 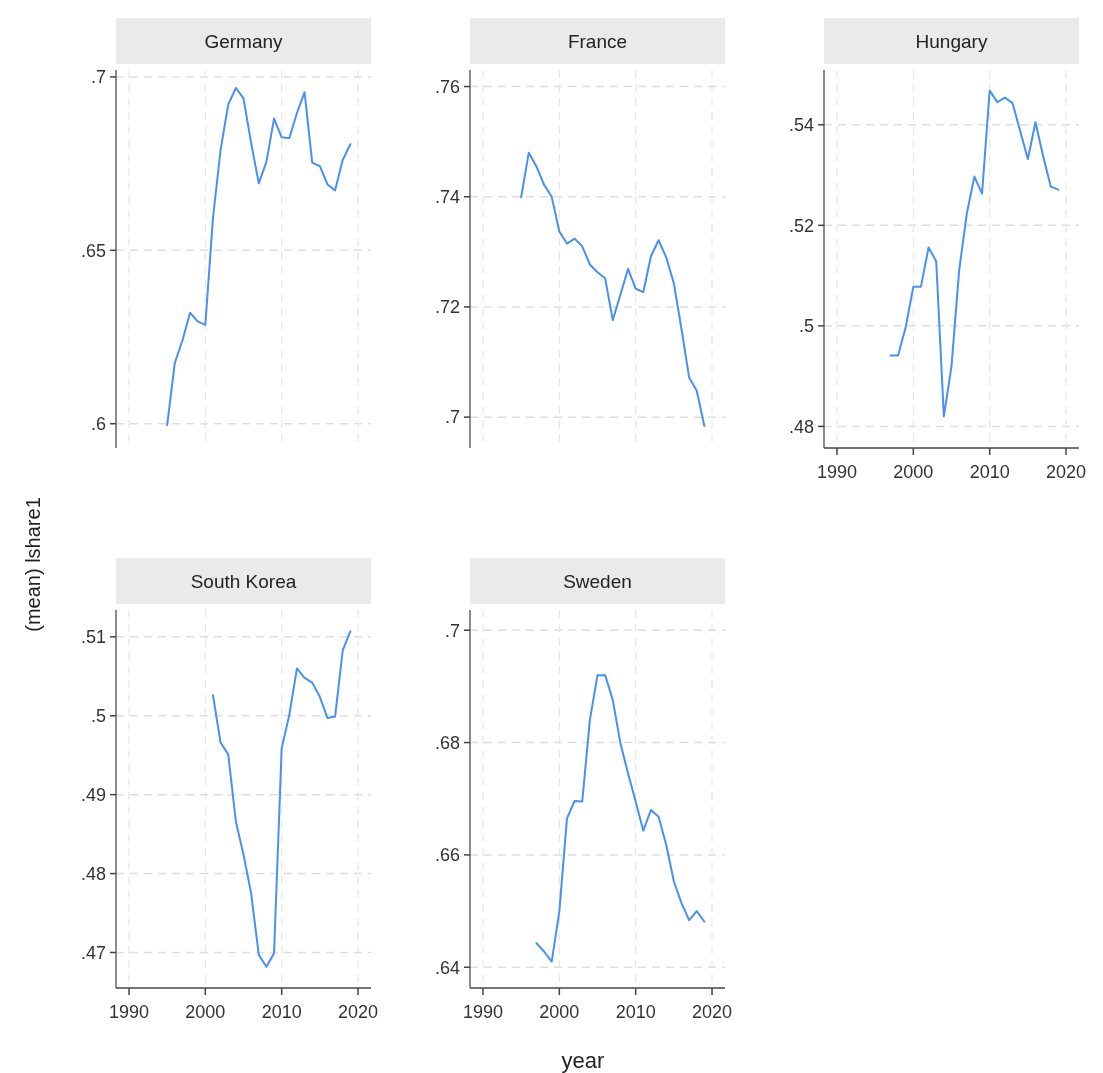 What do you see at coordinates (93, 952) in the screenshot?
I see `y-tick-label: .47` at bounding box center [93, 952].